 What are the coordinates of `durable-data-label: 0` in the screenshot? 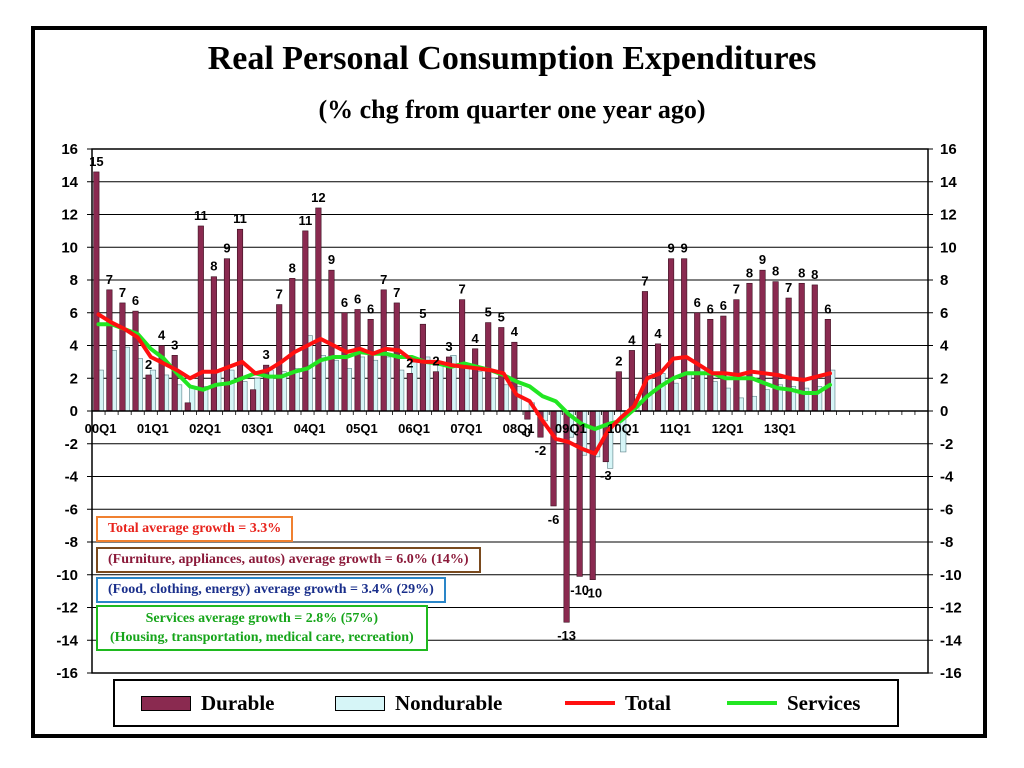 It's located at (527, 432).